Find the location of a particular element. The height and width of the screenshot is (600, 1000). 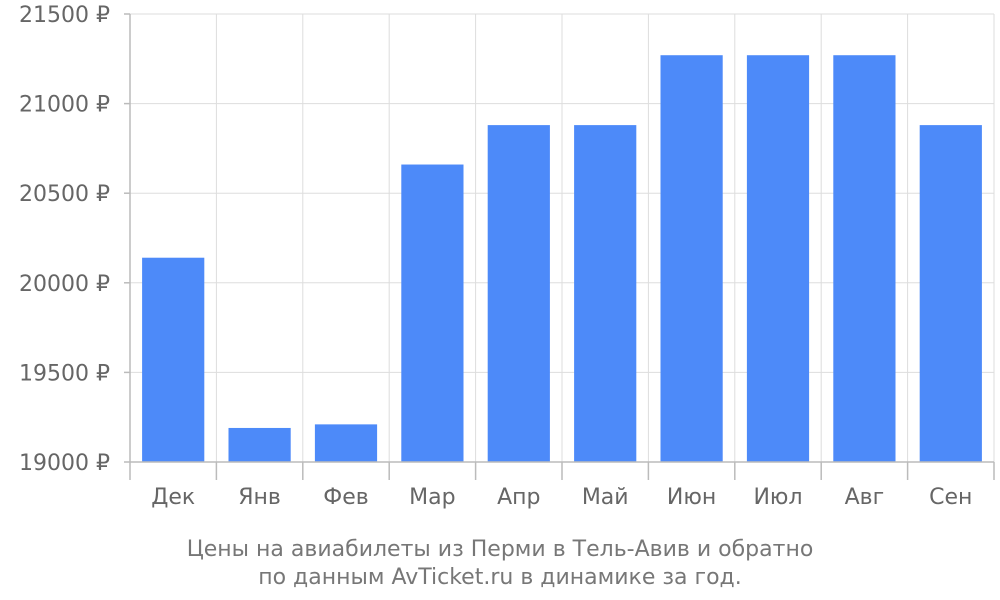

x-tick-label: Апр is located at coordinates (518, 497).